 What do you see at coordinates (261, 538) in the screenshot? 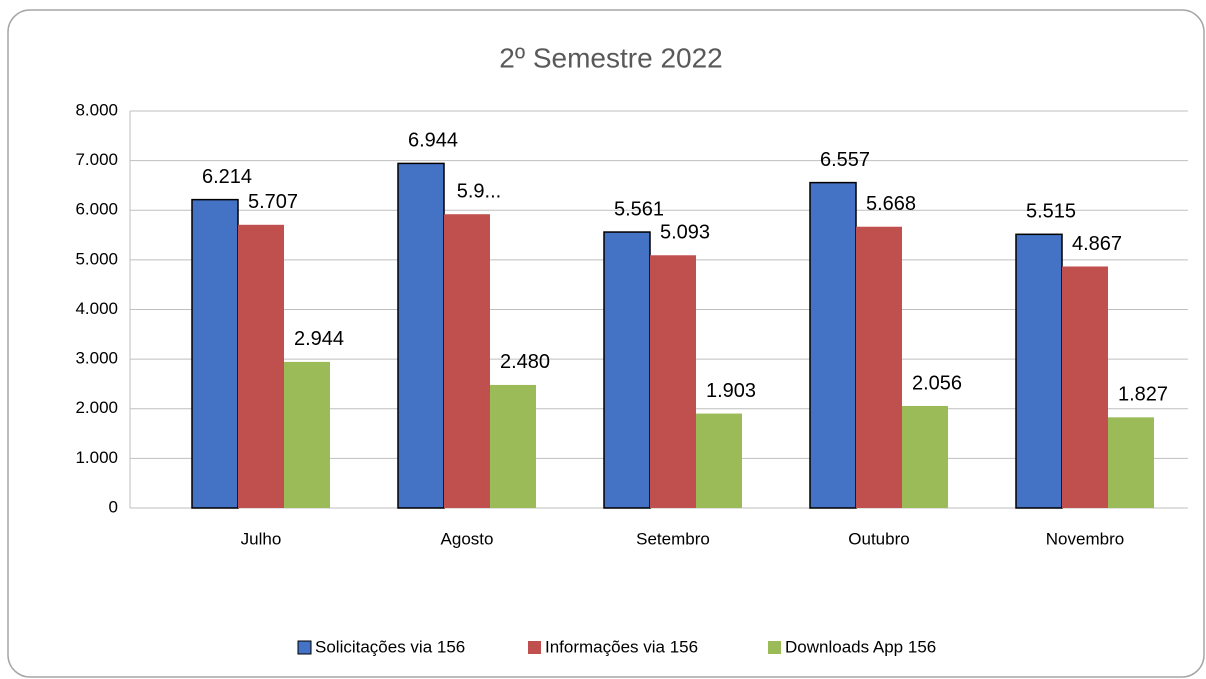
I see `x-tick-label: Julho` at bounding box center [261, 538].